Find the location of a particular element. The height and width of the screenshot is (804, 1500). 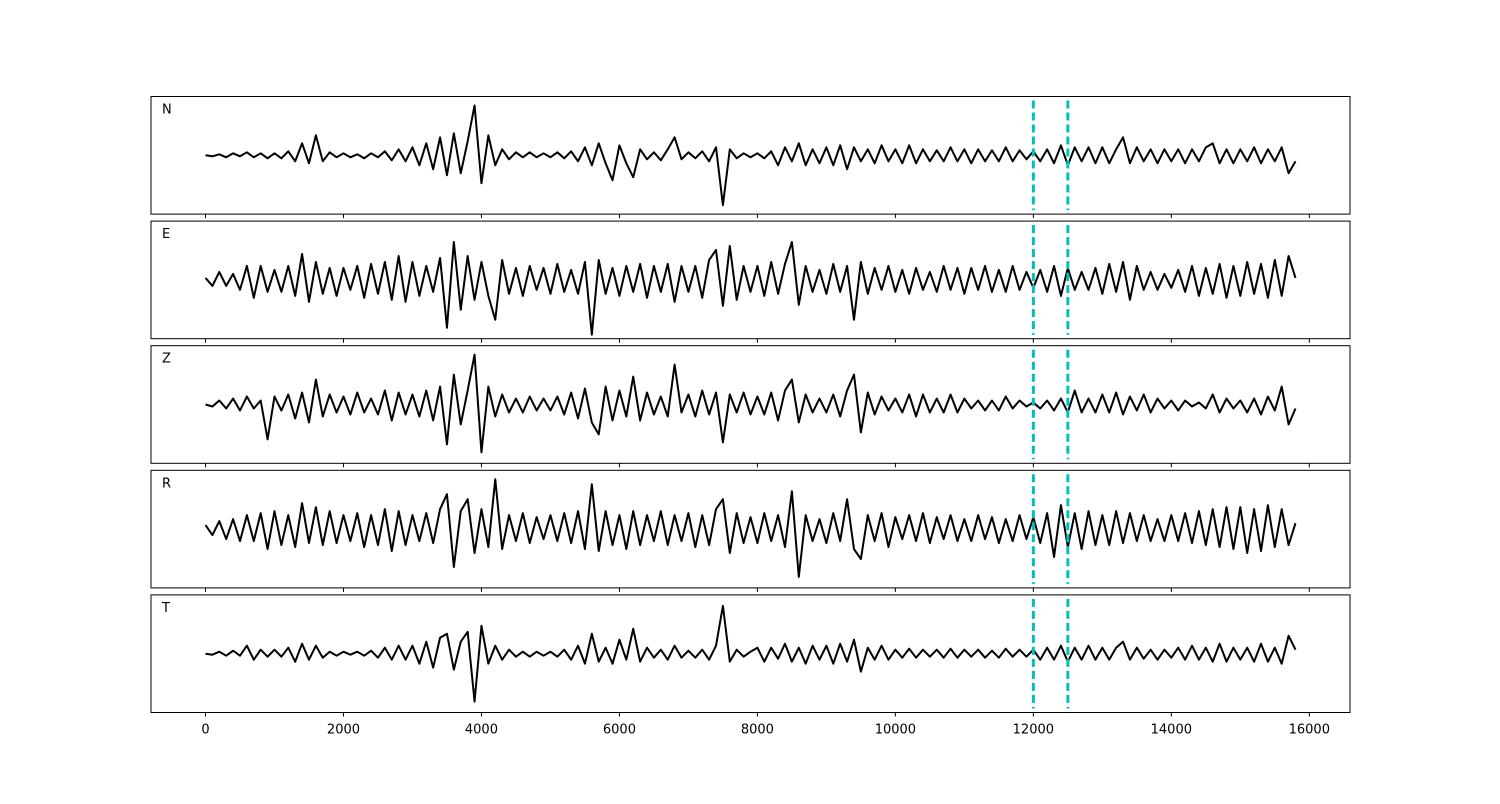

x-tick-label: 8000 is located at coordinates (757, 730).